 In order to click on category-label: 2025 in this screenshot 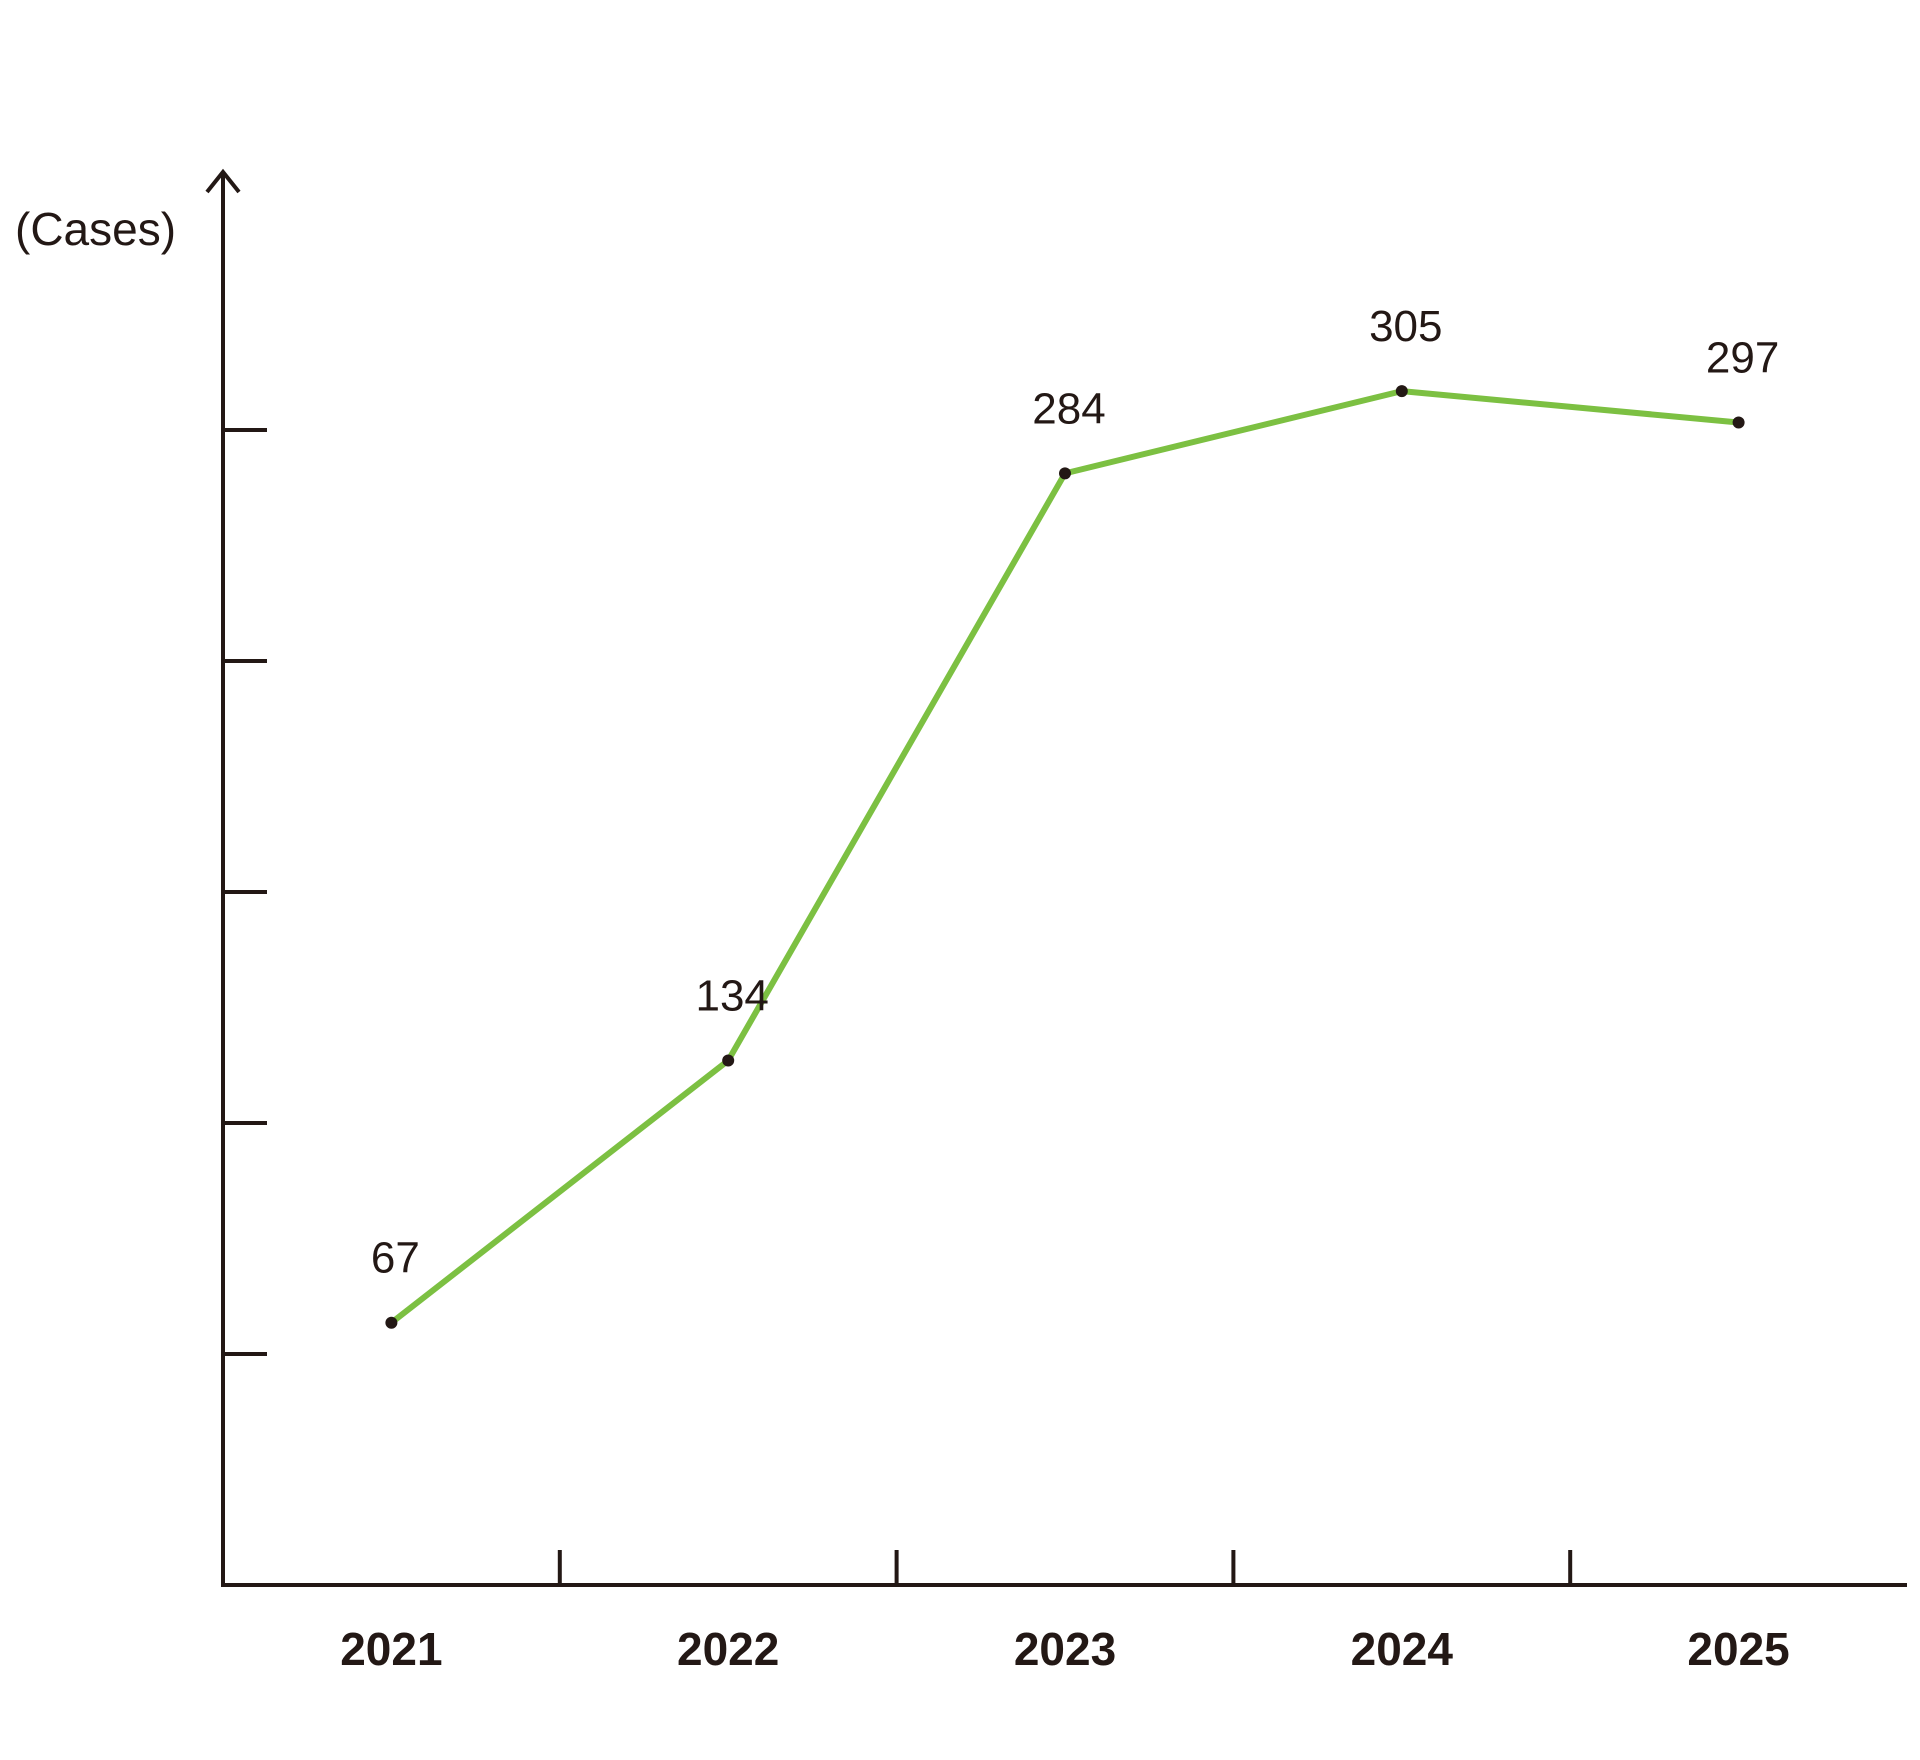, I will do `click(1738, 1649)`.